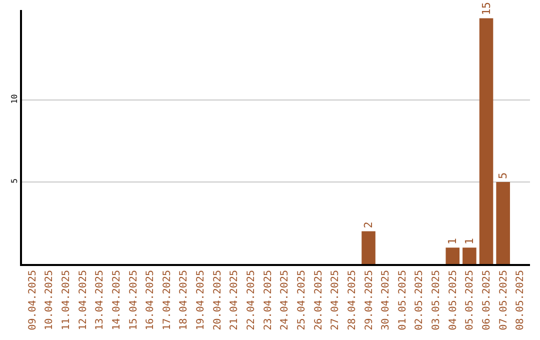 The width and height of the screenshot is (540, 340). What do you see at coordinates (66, 300) in the screenshot?
I see `x-tick-label: 11.04.2025` at bounding box center [66, 300].